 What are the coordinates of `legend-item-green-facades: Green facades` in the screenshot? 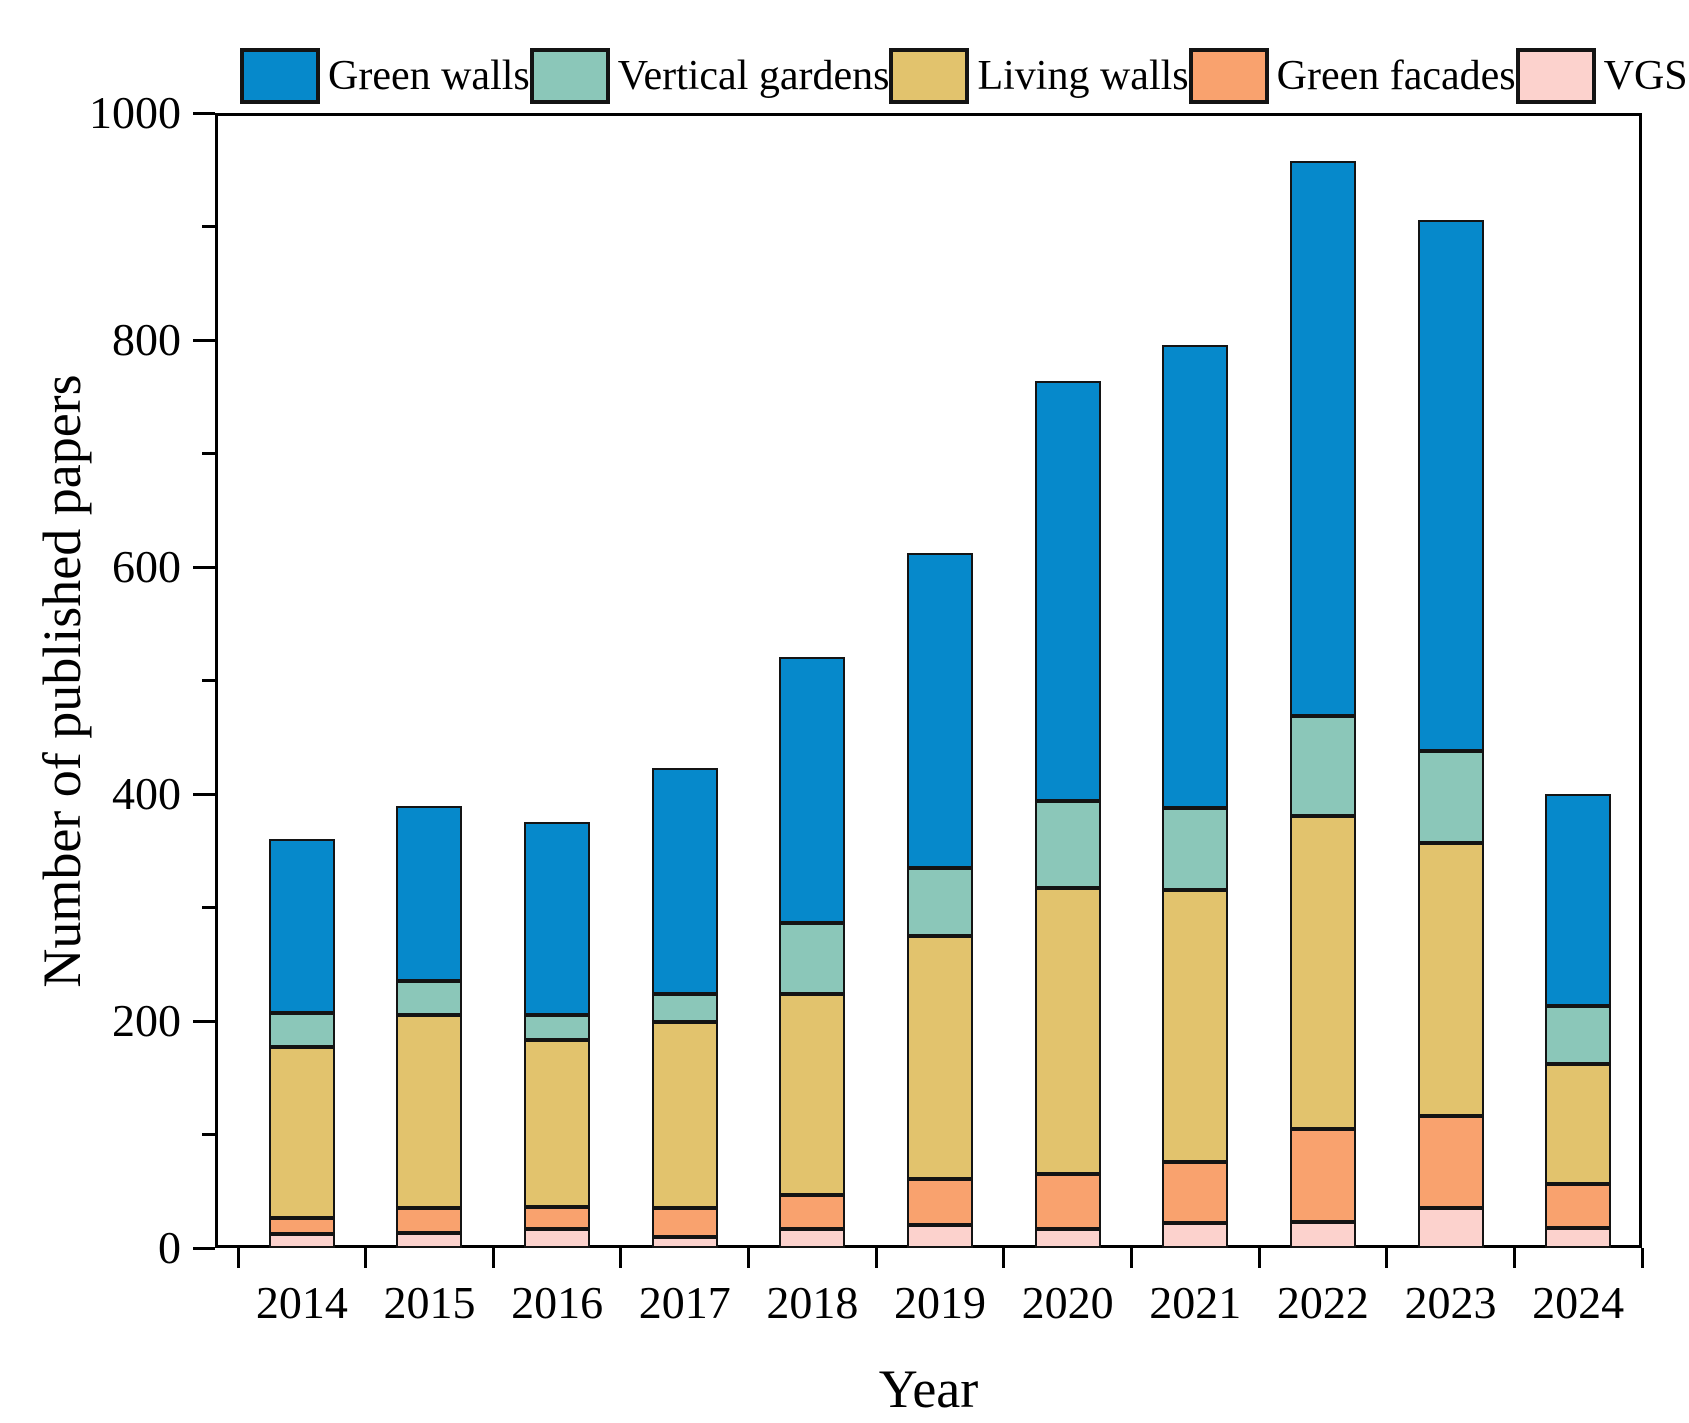 It's located at (1352, 76).